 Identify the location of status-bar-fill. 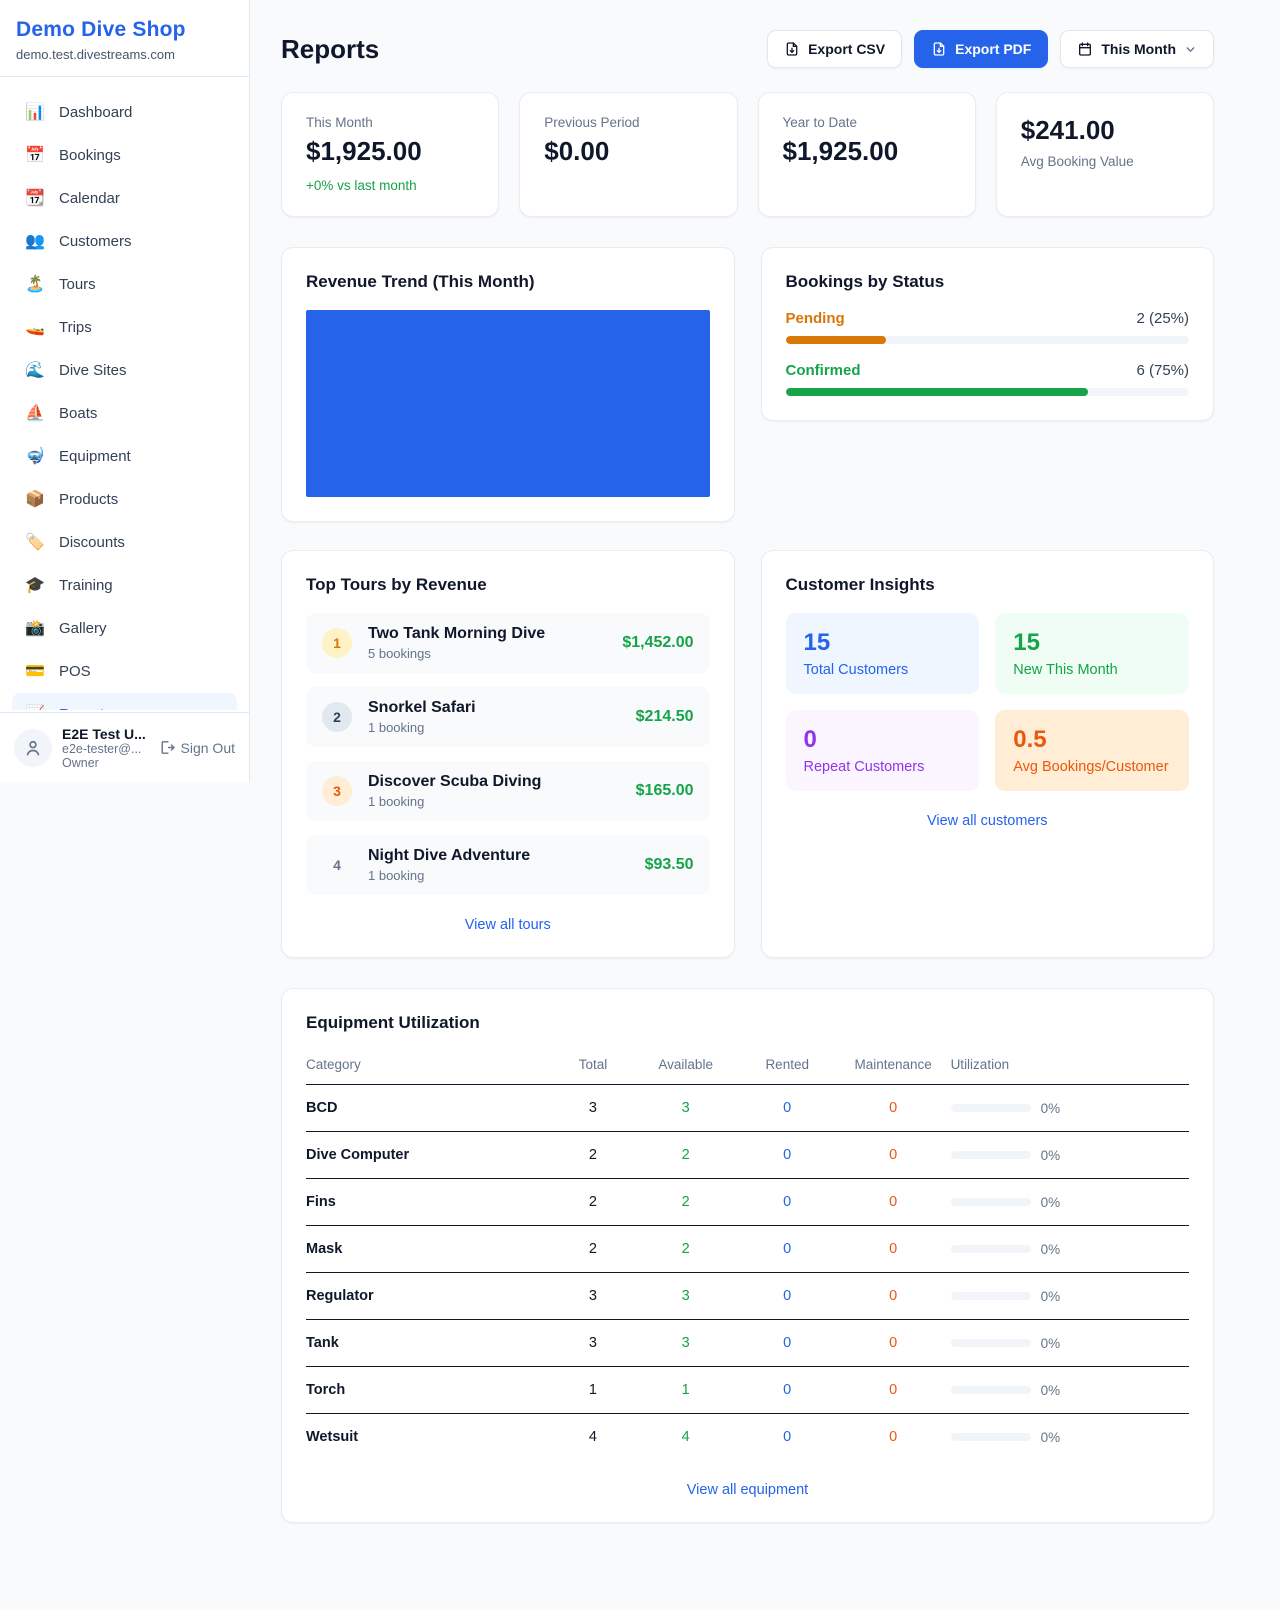
(836, 340).